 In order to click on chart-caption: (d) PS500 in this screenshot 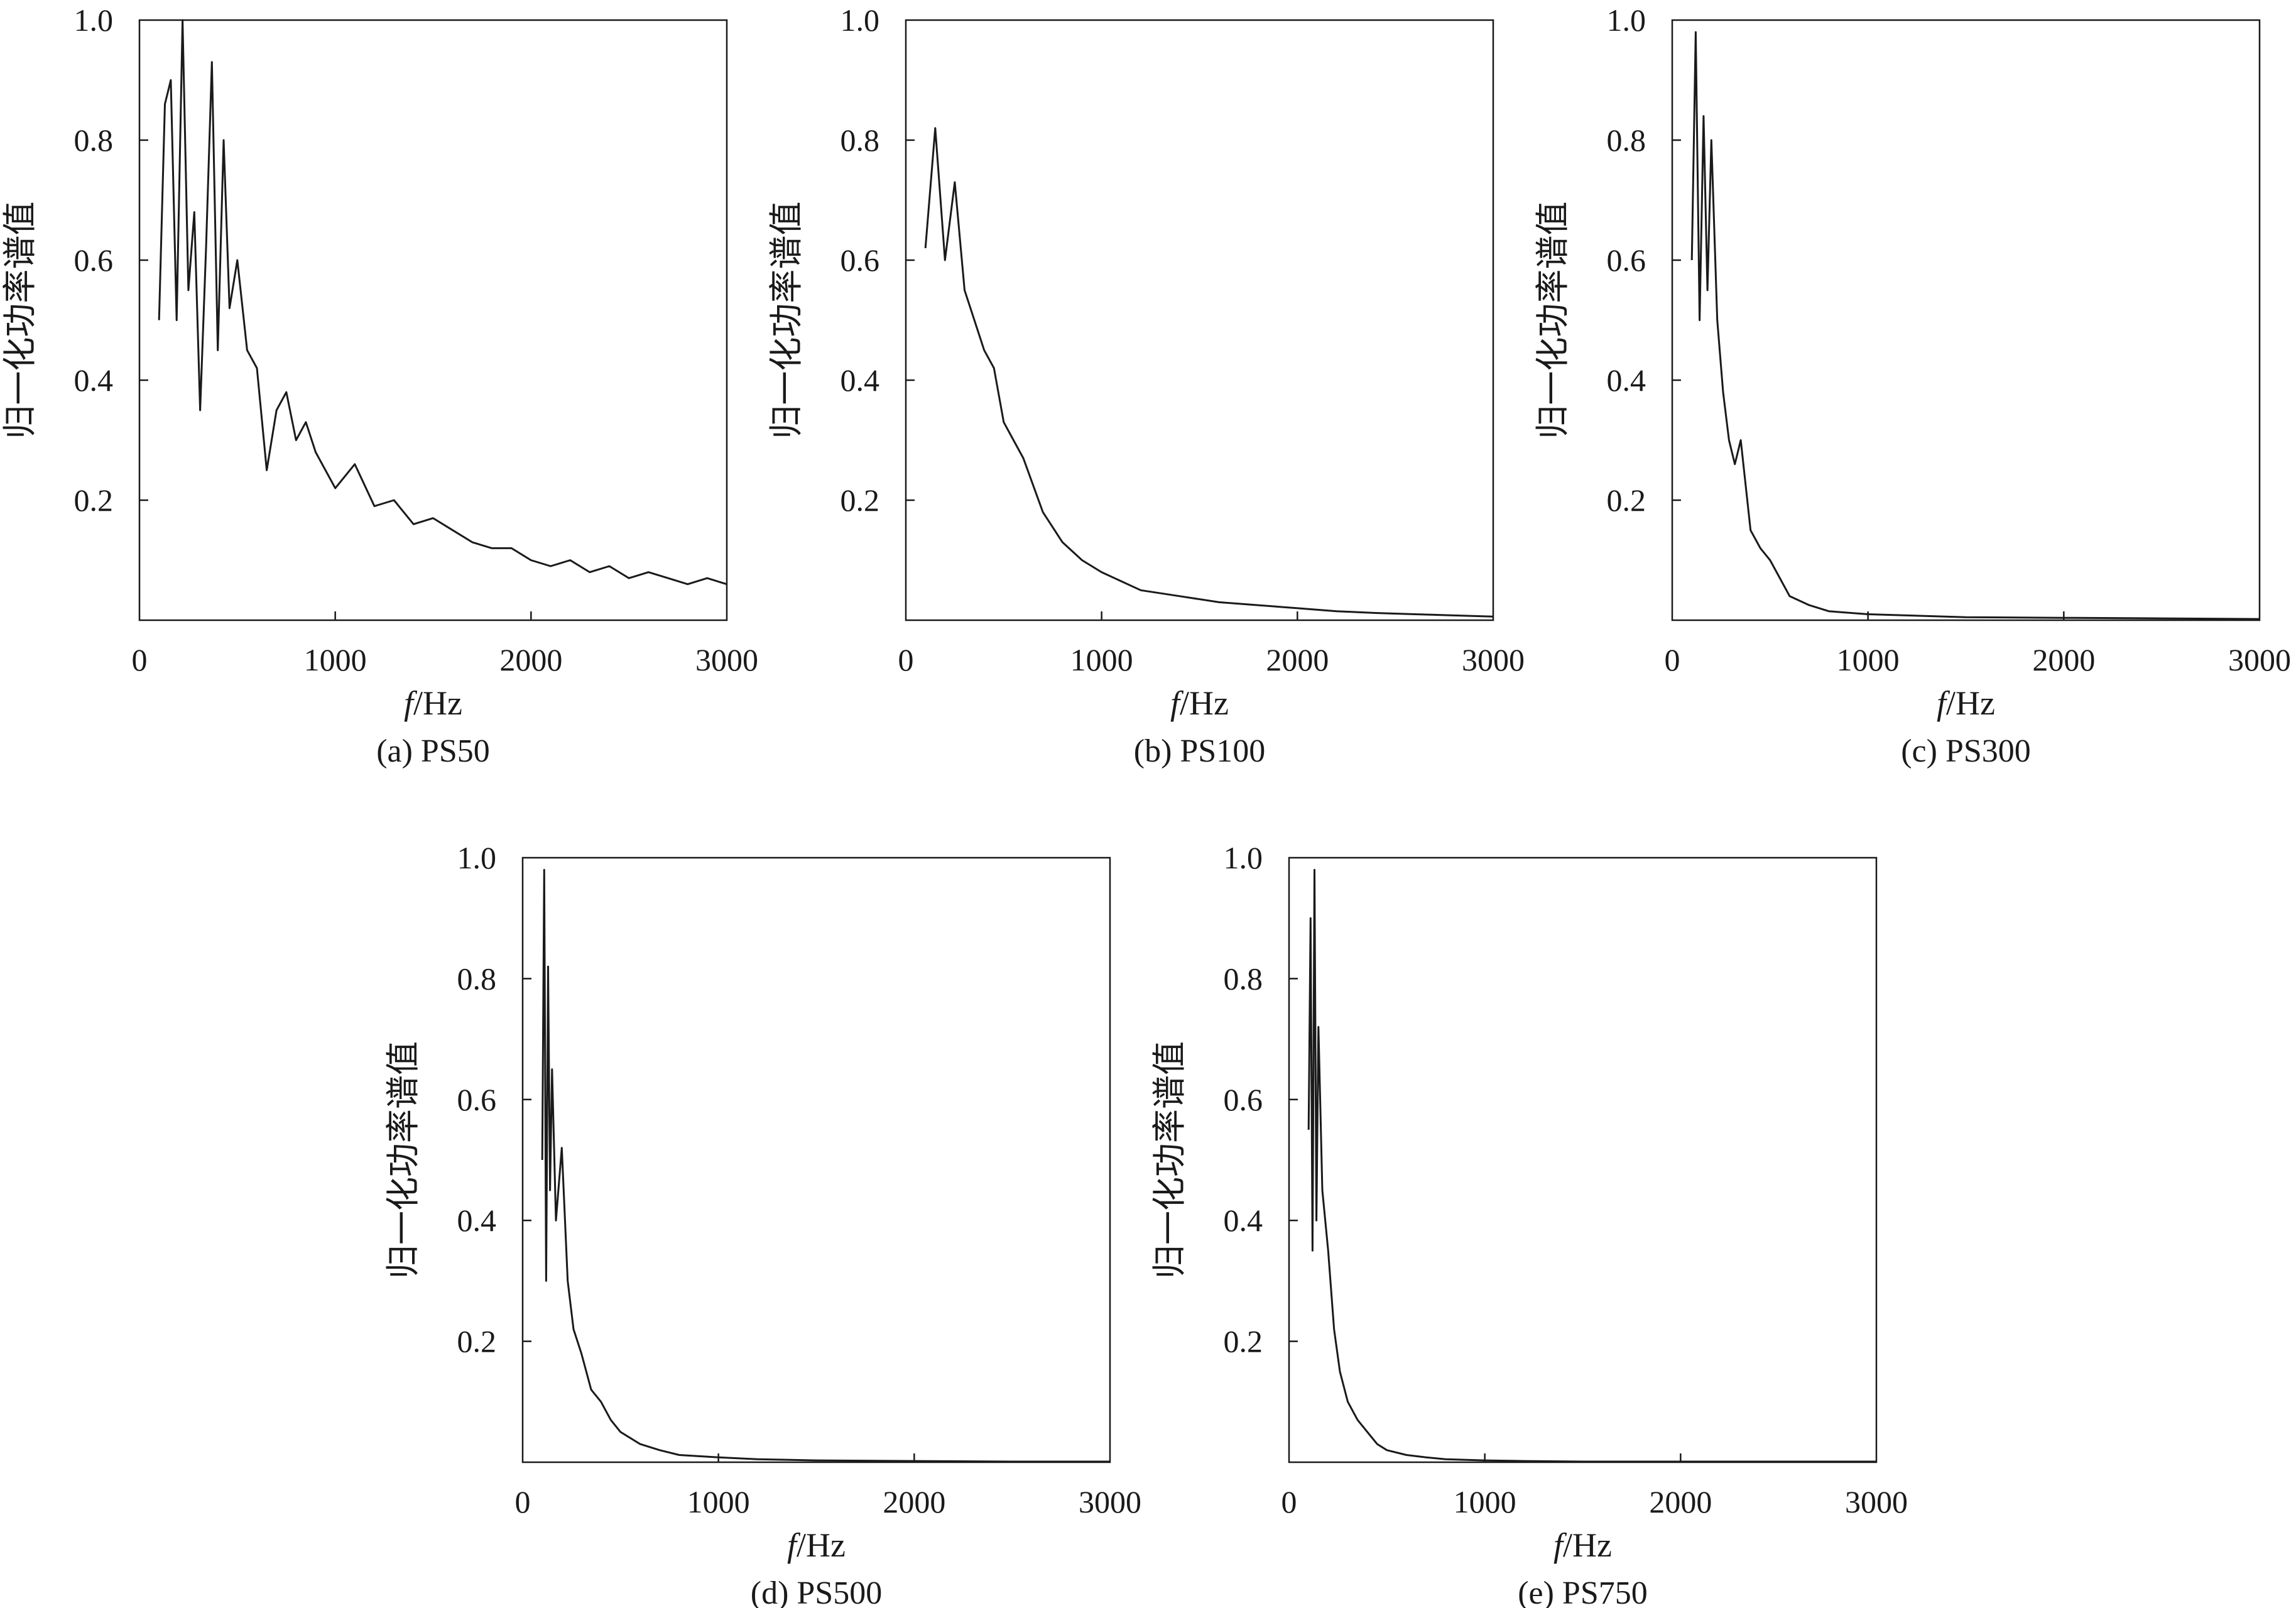, I will do `click(816, 1591)`.